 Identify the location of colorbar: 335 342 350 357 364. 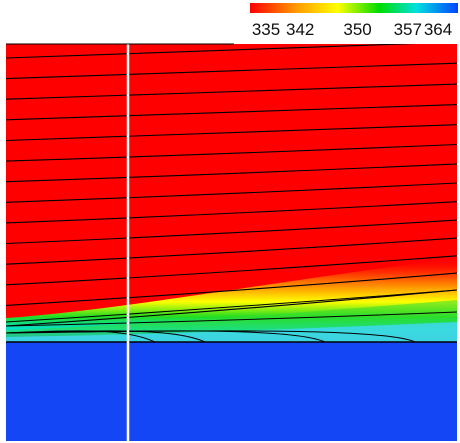
(354, 21).